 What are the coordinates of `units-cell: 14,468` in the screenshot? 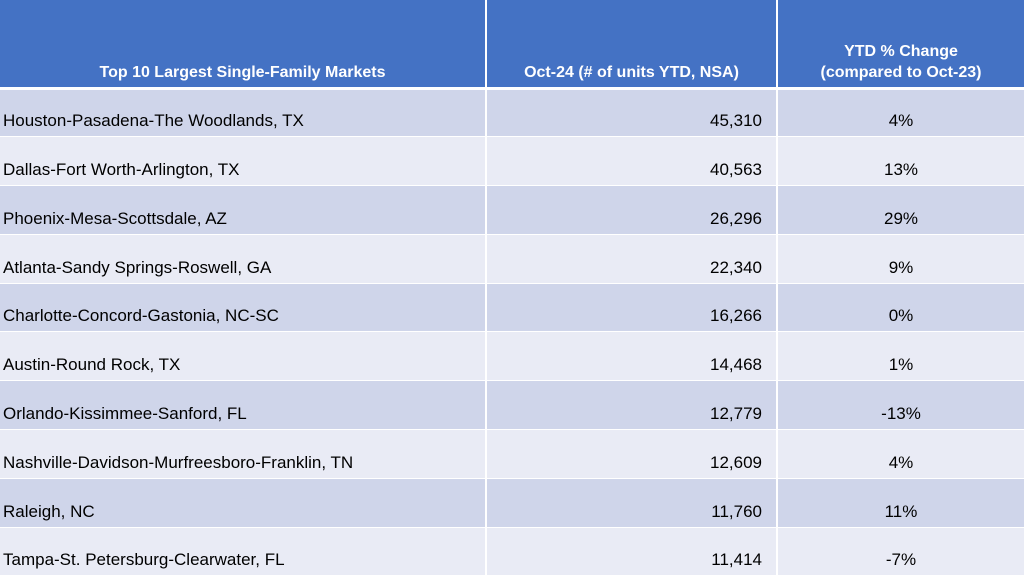 It's located at (632, 356).